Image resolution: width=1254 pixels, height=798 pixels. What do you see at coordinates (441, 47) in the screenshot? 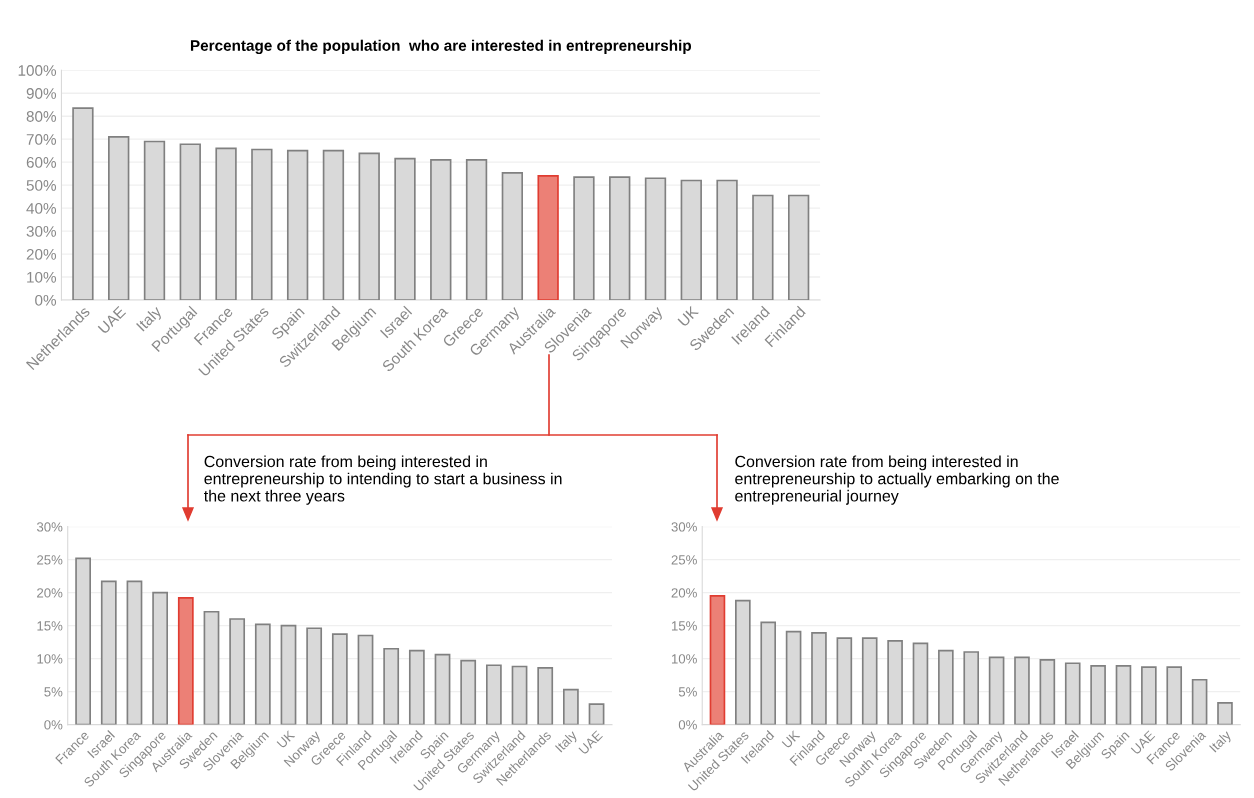
I see `chart-title: Percentage of the population who are interested in entrepreneurship` at bounding box center [441, 47].